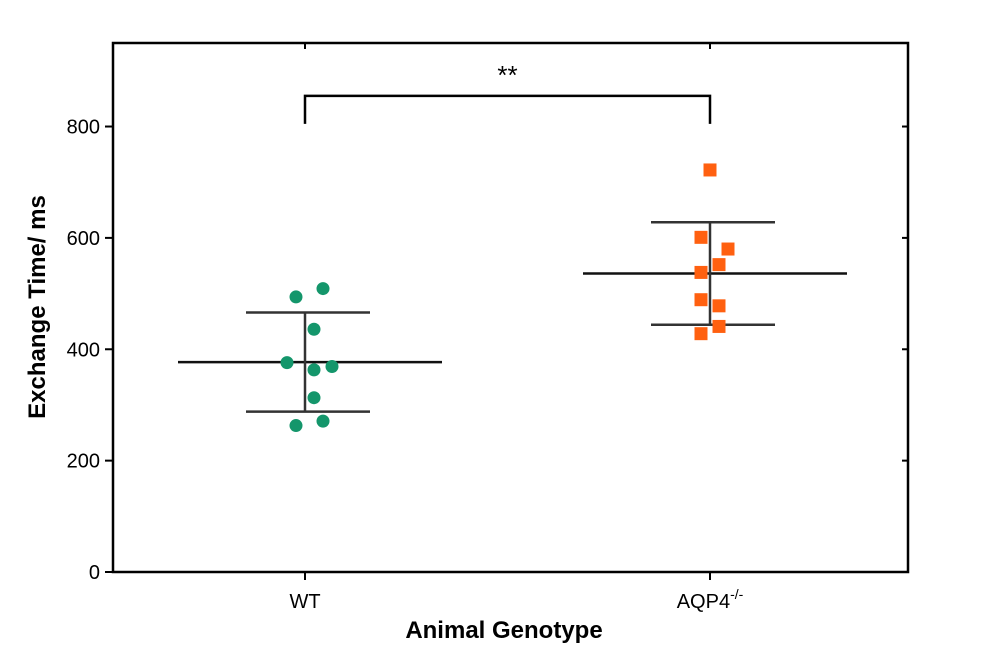  Describe the element at coordinates (507, 75) in the screenshot. I see `significance-label: **` at that location.